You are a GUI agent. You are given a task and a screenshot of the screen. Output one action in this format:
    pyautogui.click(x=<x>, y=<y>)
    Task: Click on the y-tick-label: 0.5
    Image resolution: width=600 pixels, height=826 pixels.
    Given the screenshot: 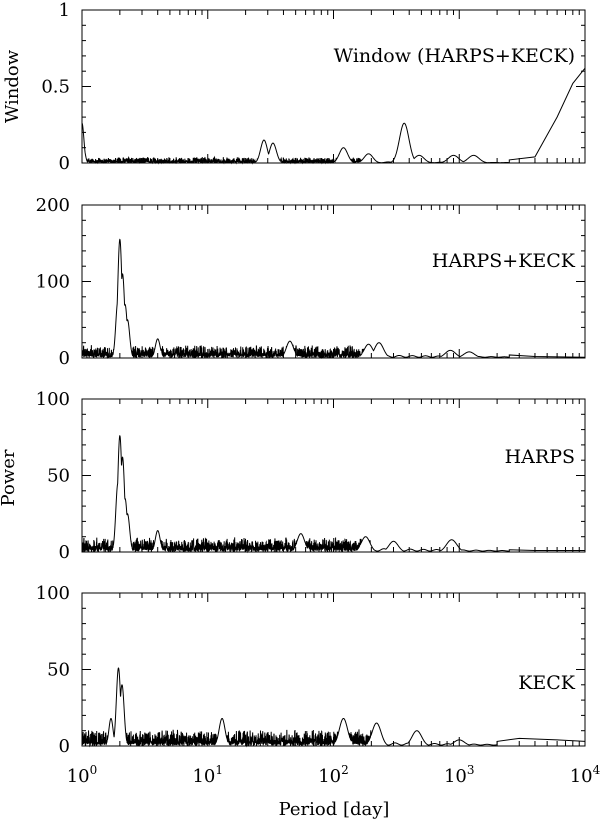 What is the action you would take?
    pyautogui.click(x=55, y=87)
    